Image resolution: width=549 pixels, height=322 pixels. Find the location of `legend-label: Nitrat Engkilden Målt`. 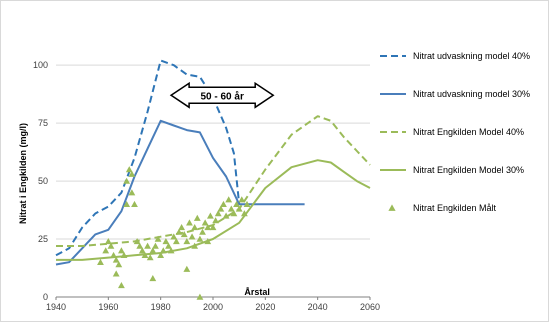

legend-label: Nitrat Engkilden Målt is located at coordinates (455, 208).